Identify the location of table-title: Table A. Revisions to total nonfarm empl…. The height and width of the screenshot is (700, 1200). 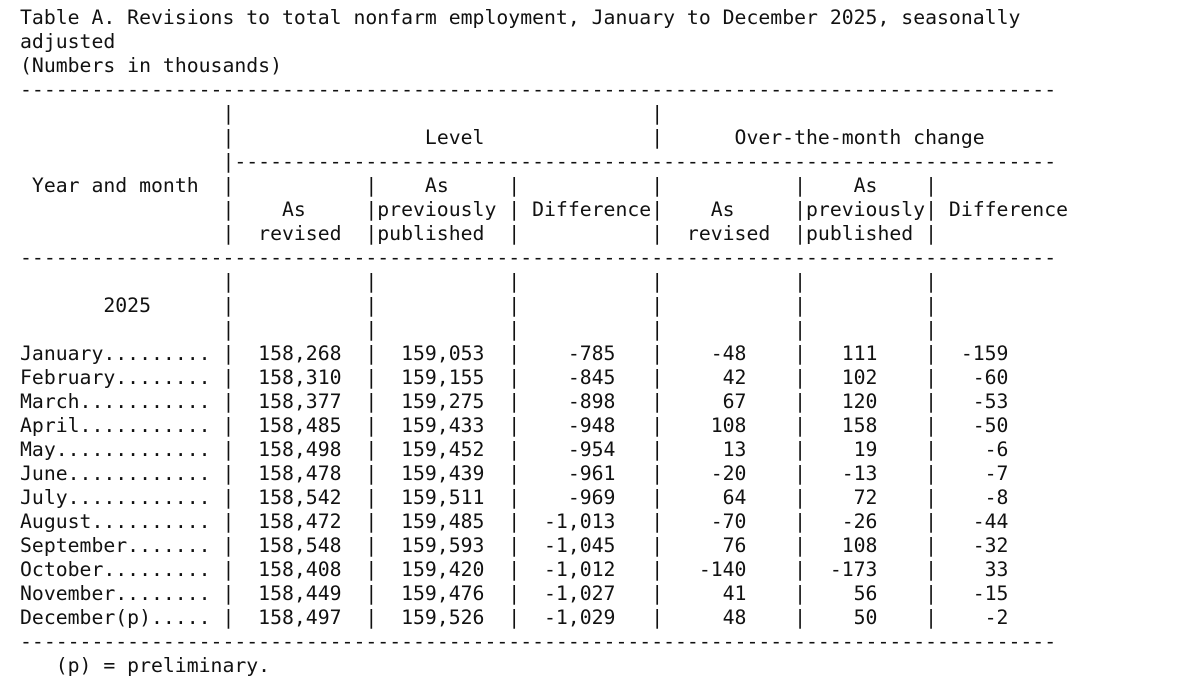
(520, 17).